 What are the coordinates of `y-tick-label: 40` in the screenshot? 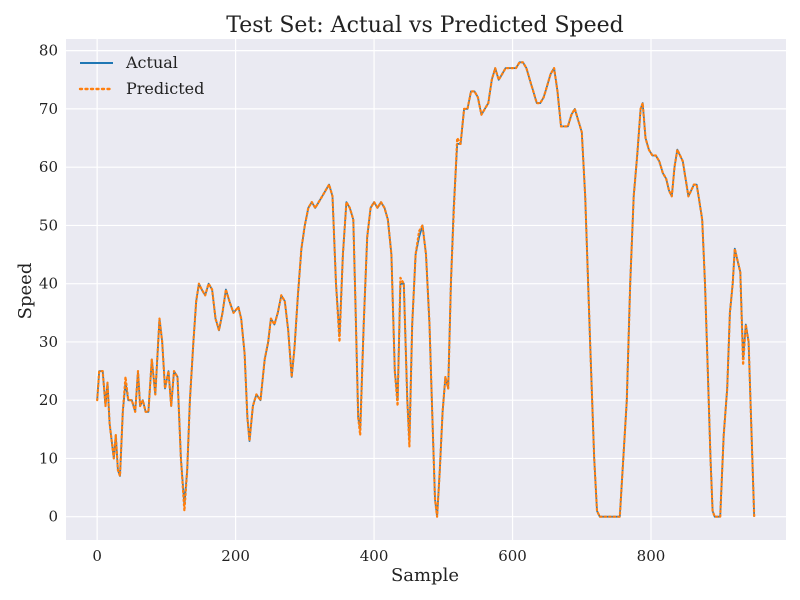 It's located at (48, 284).